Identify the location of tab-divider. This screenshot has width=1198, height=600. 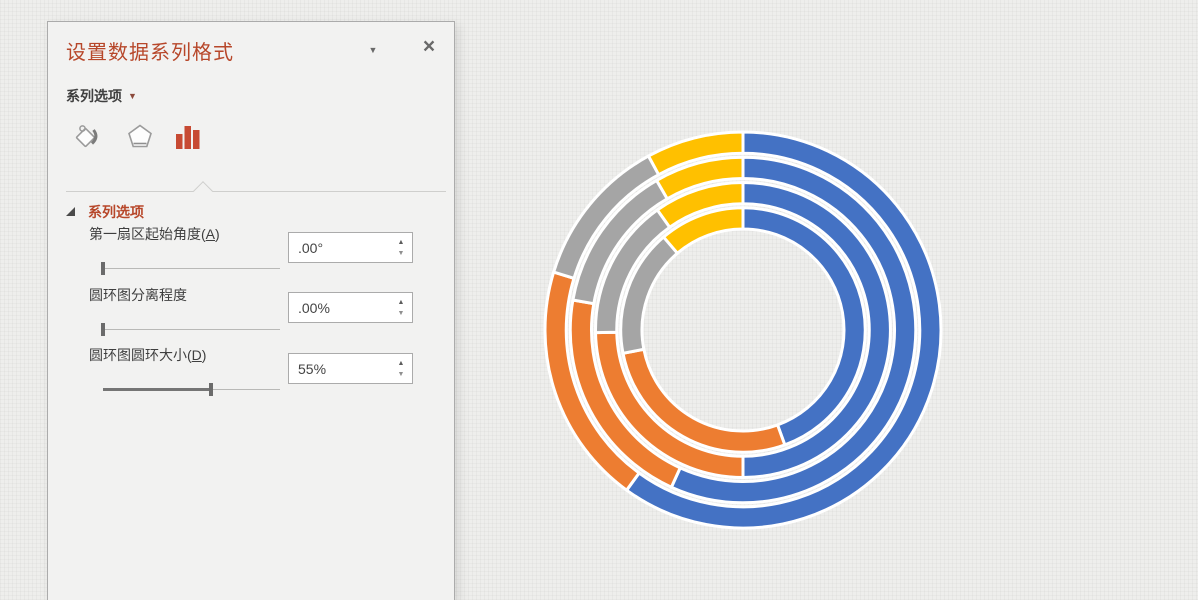
(256, 191).